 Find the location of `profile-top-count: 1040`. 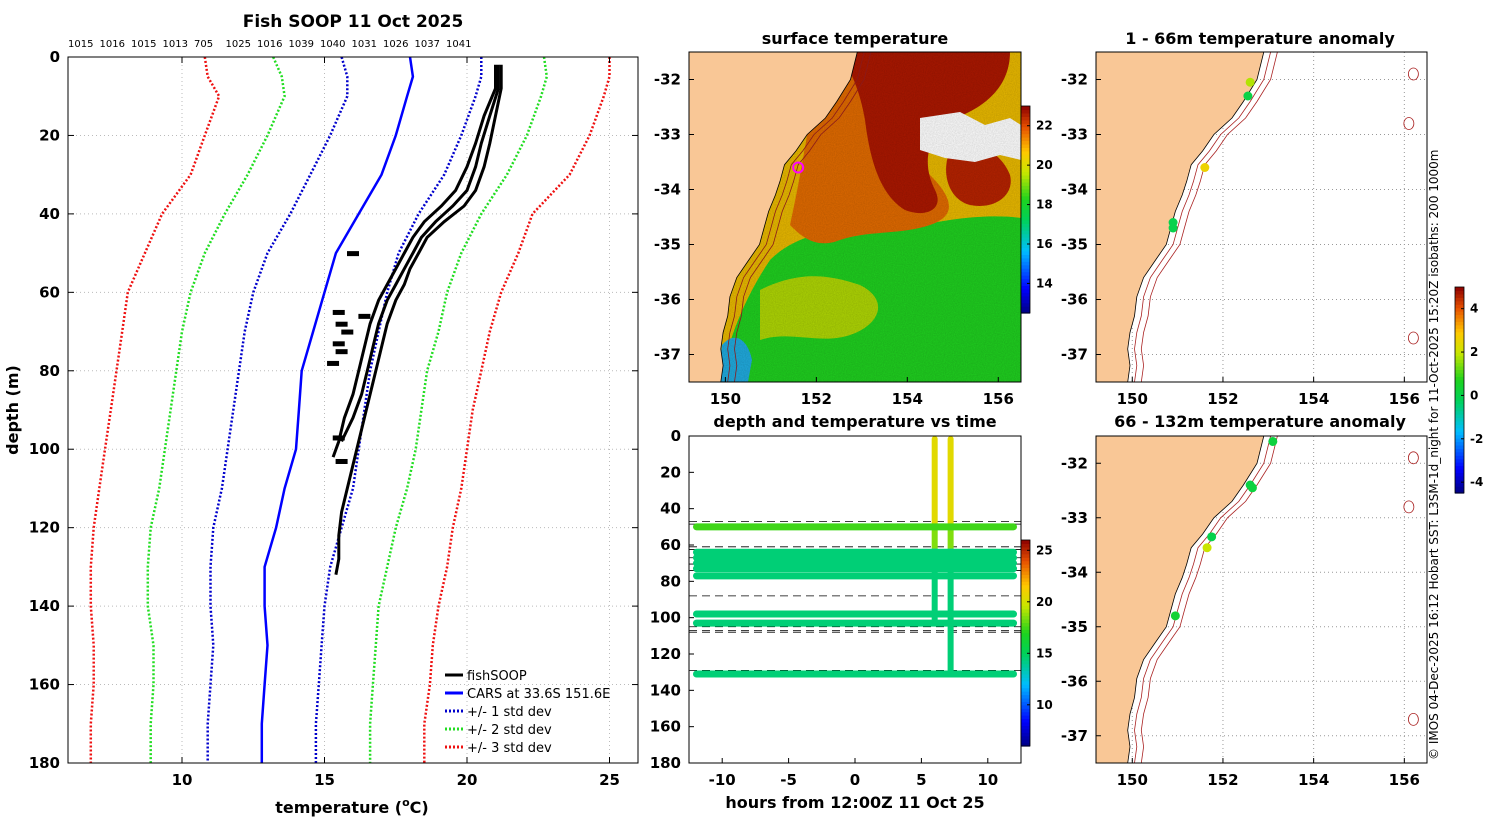

profile-top-count: 1040 is located at coordinates (332, 44).